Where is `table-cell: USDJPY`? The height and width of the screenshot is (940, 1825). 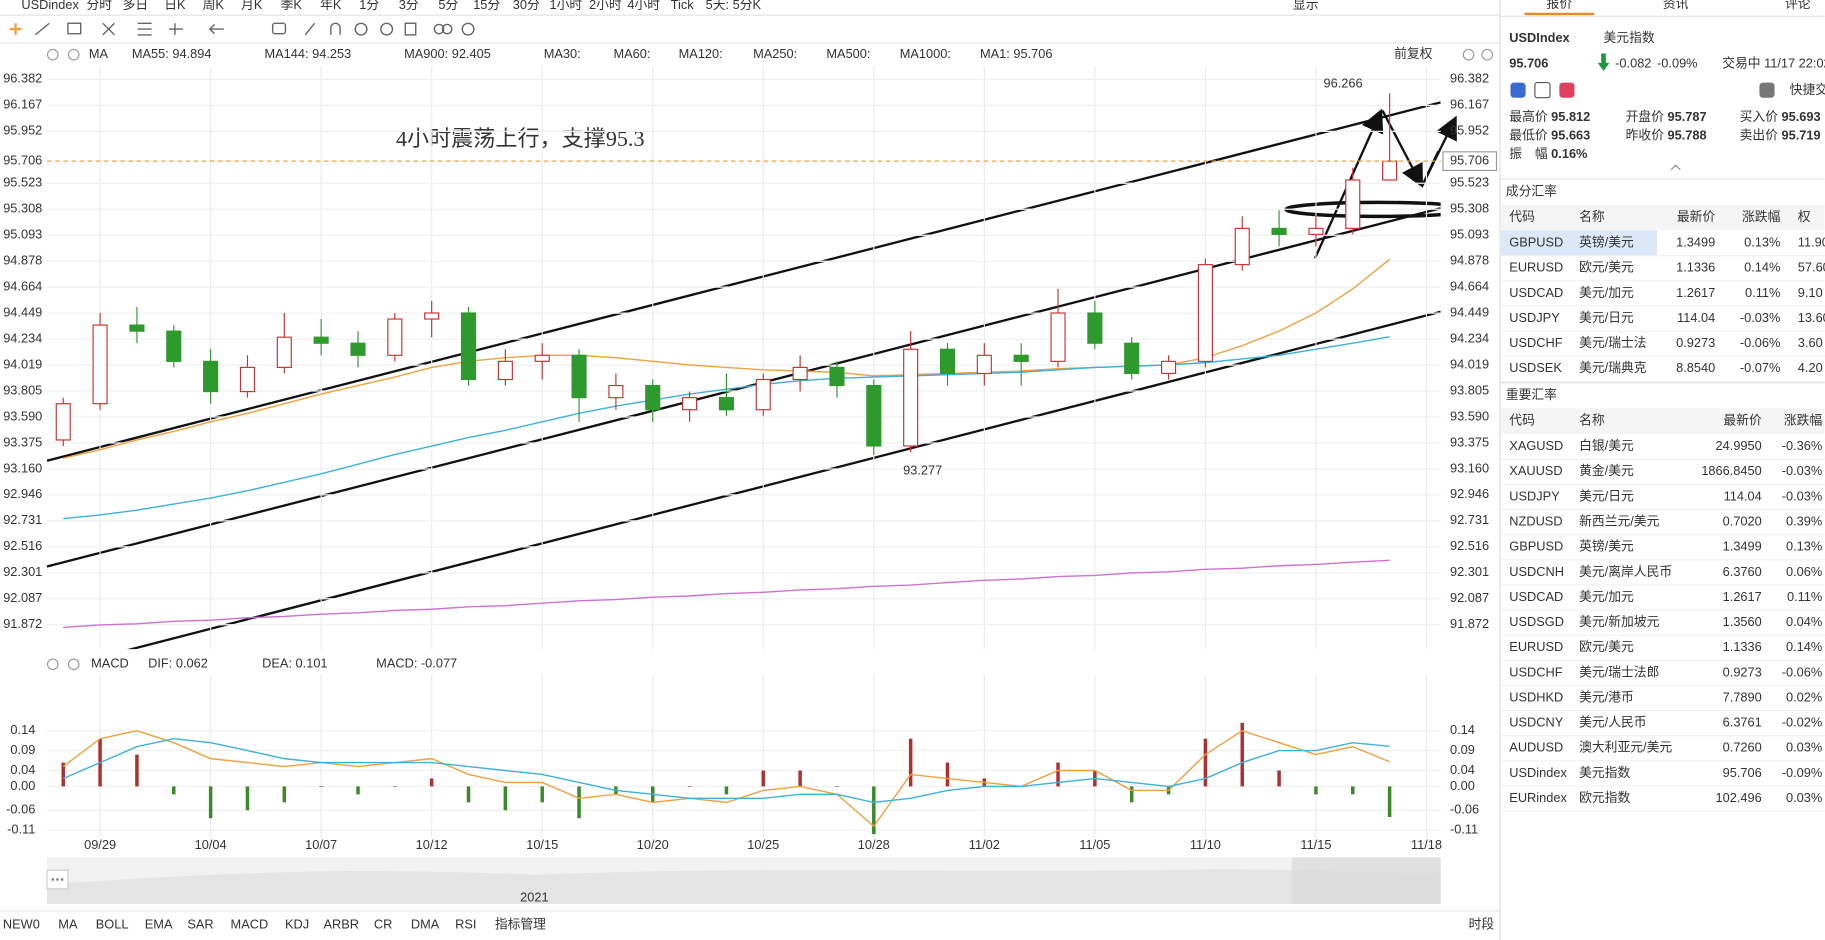 table-cell: USDJPY is located at coordinates (1534, 317).